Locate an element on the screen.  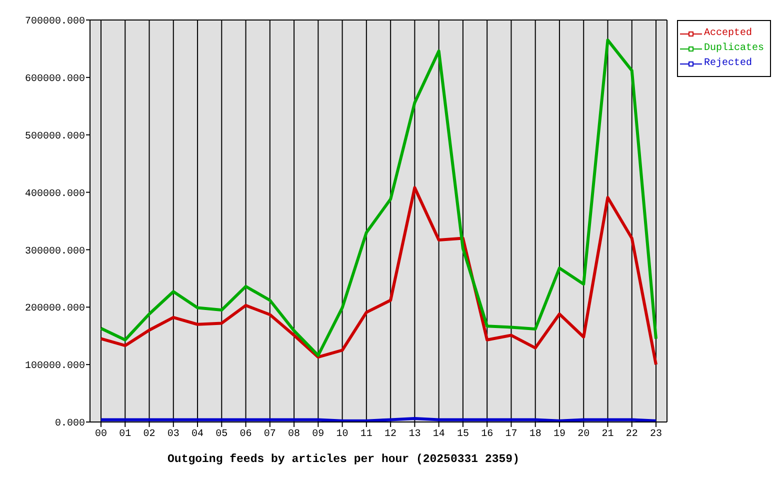
legend-label: Accepted is located at coordinates (728, 33).